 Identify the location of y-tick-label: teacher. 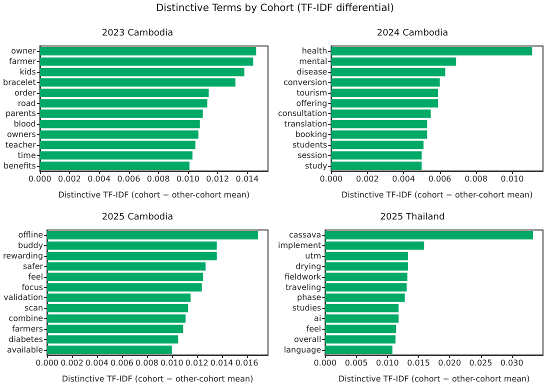
(21, 145).